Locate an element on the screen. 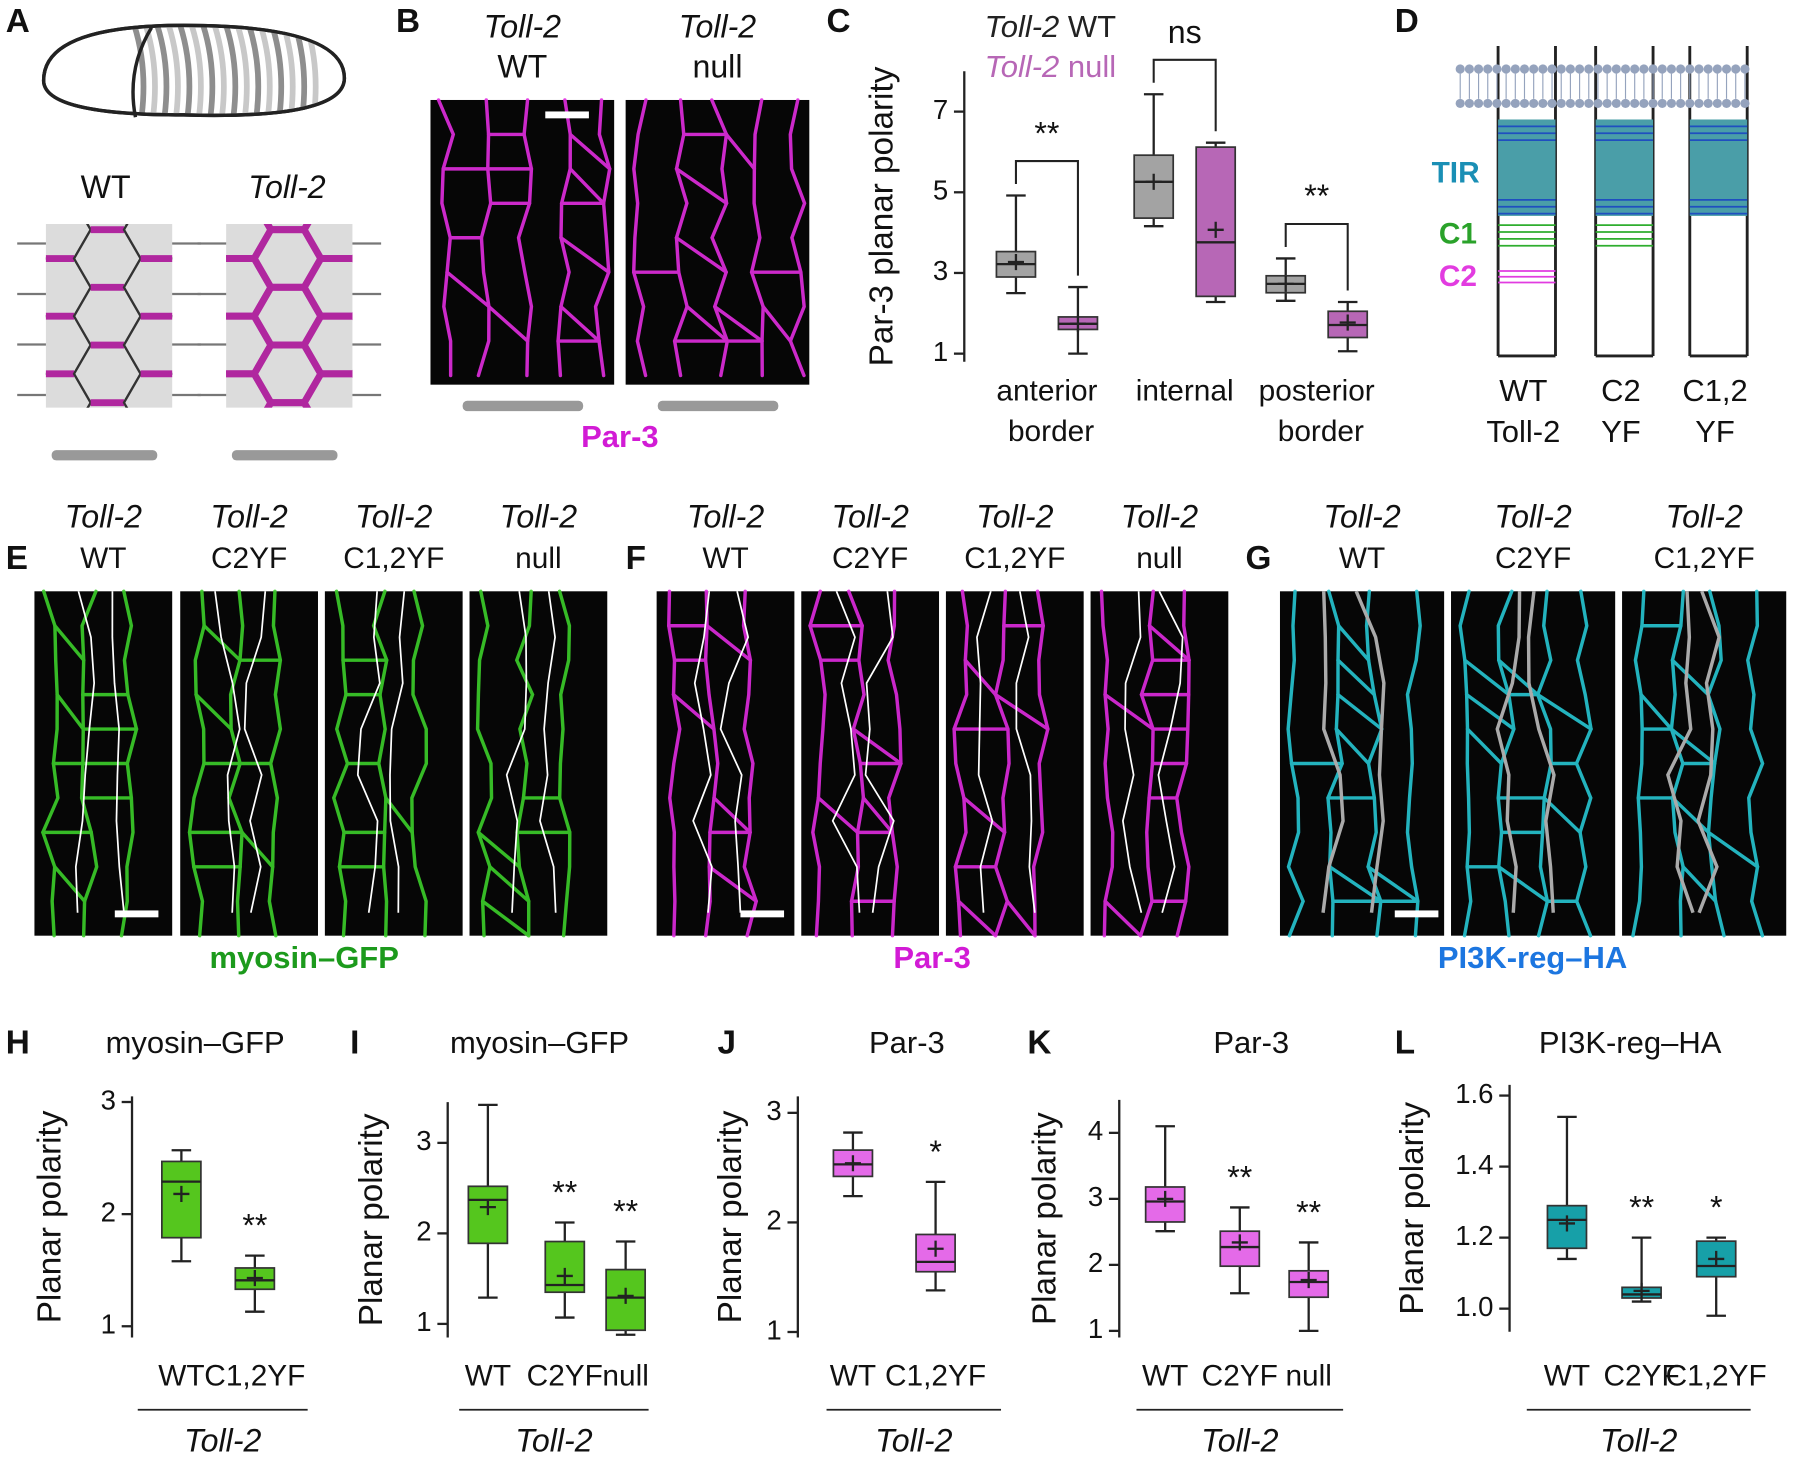 This screenshot has width=1800, height=1465. chart-title: PI3K-reg–HA is located at coordinates (1630, 1042).